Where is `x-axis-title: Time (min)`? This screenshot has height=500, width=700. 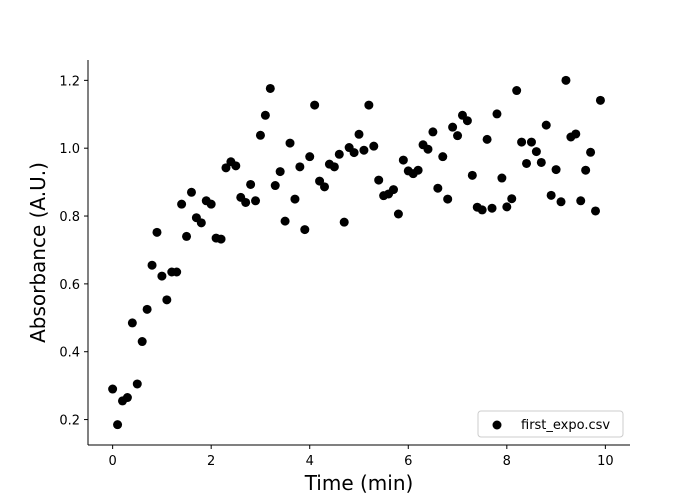
x-axis-title: Time (min) is located at coordinates (359, 483).